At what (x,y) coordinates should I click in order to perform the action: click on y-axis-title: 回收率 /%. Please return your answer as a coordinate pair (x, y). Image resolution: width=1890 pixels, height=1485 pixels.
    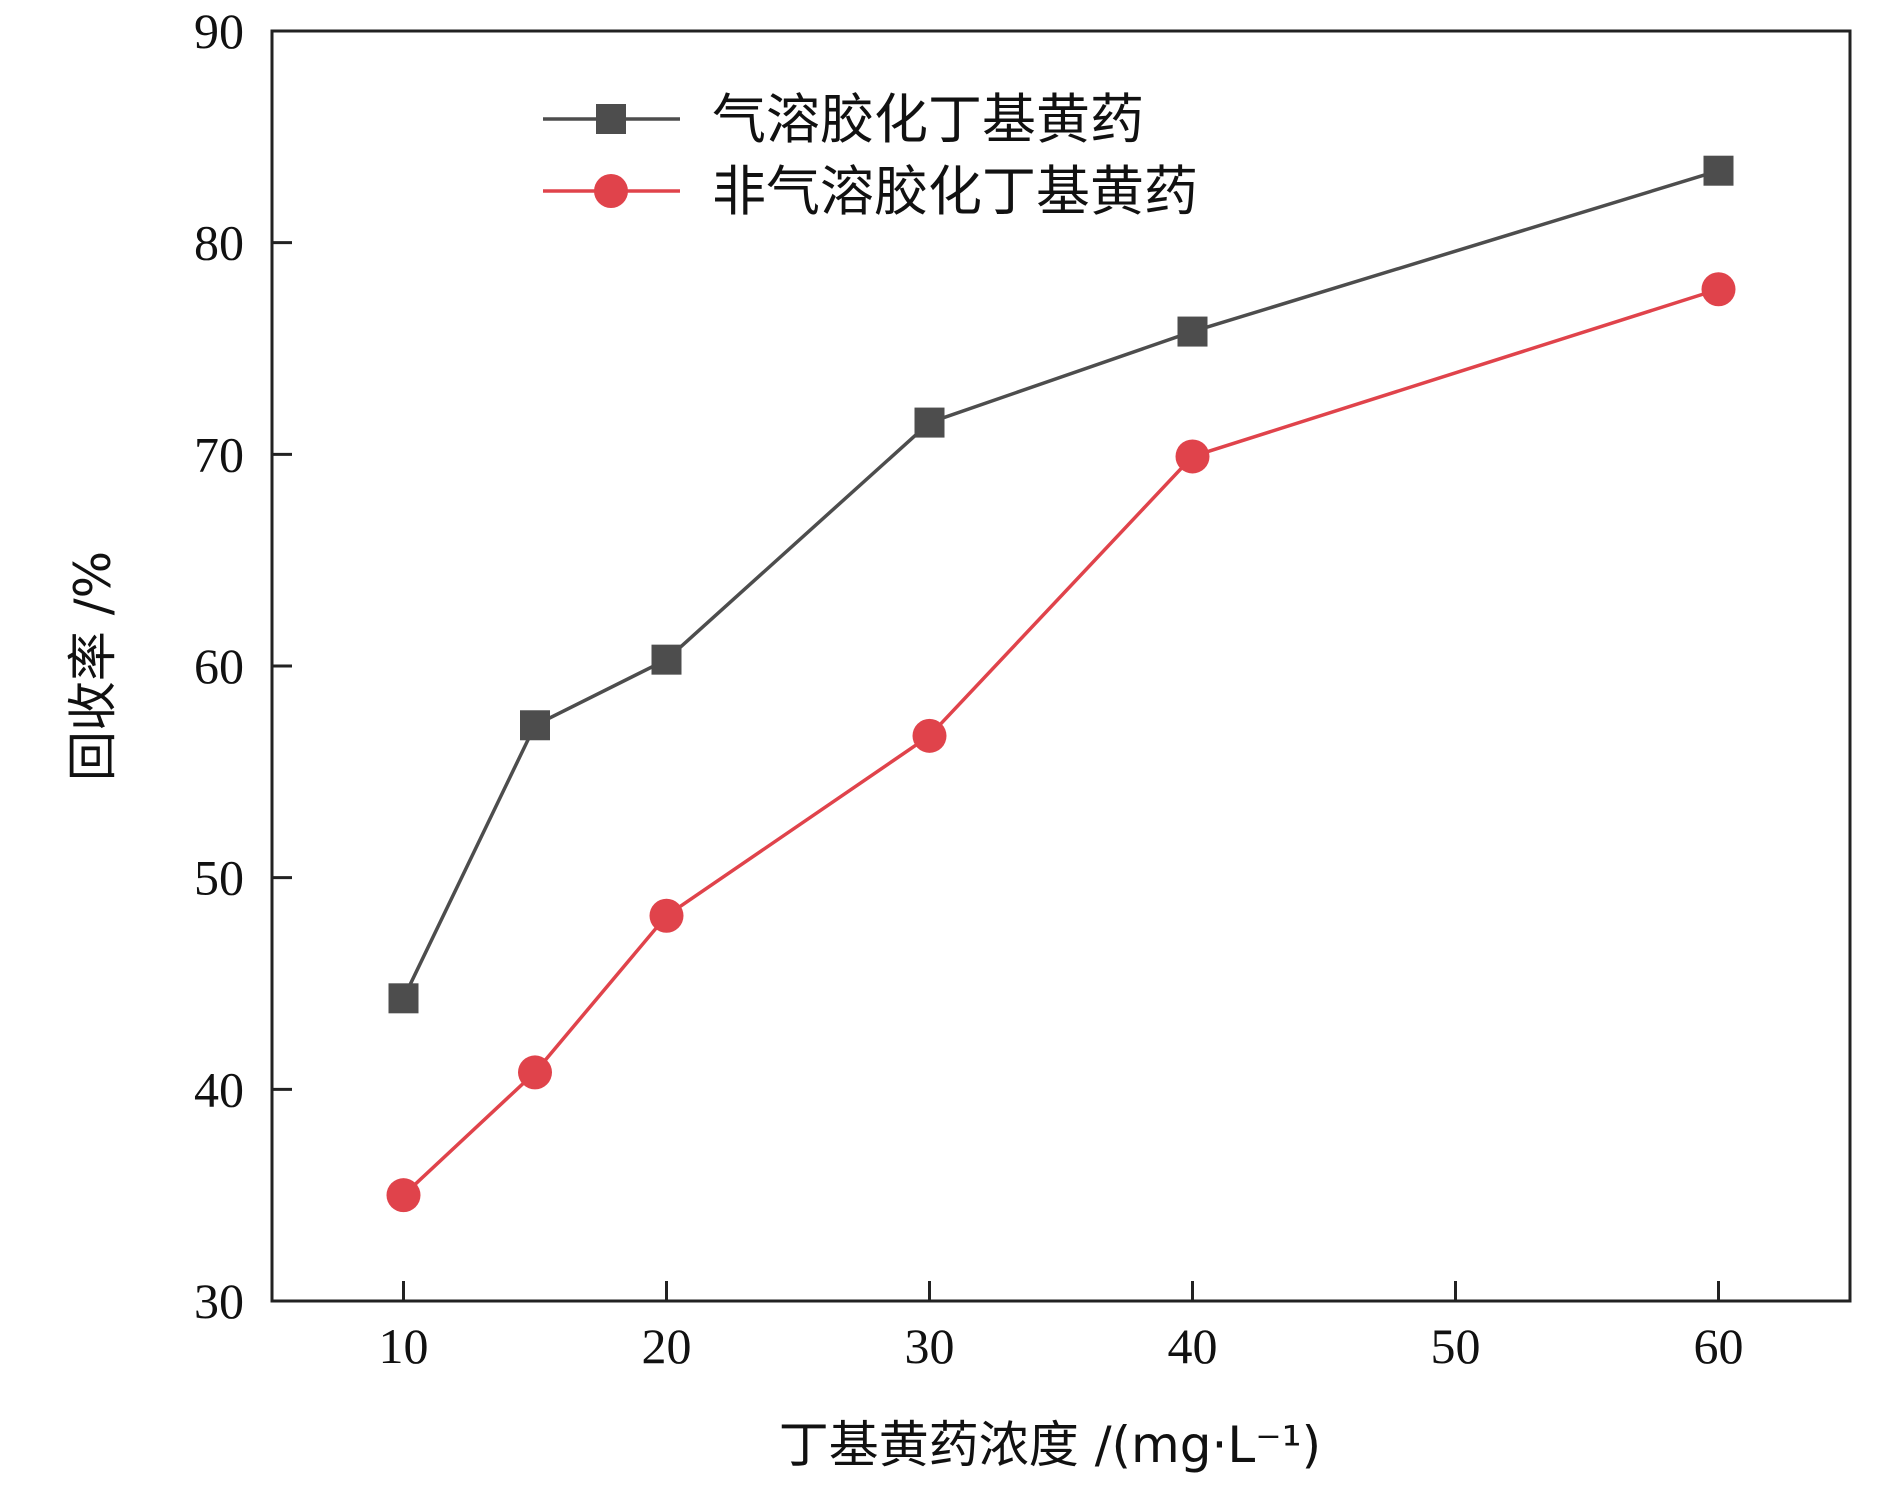
    Looking at the image, I should click on (93, 666).